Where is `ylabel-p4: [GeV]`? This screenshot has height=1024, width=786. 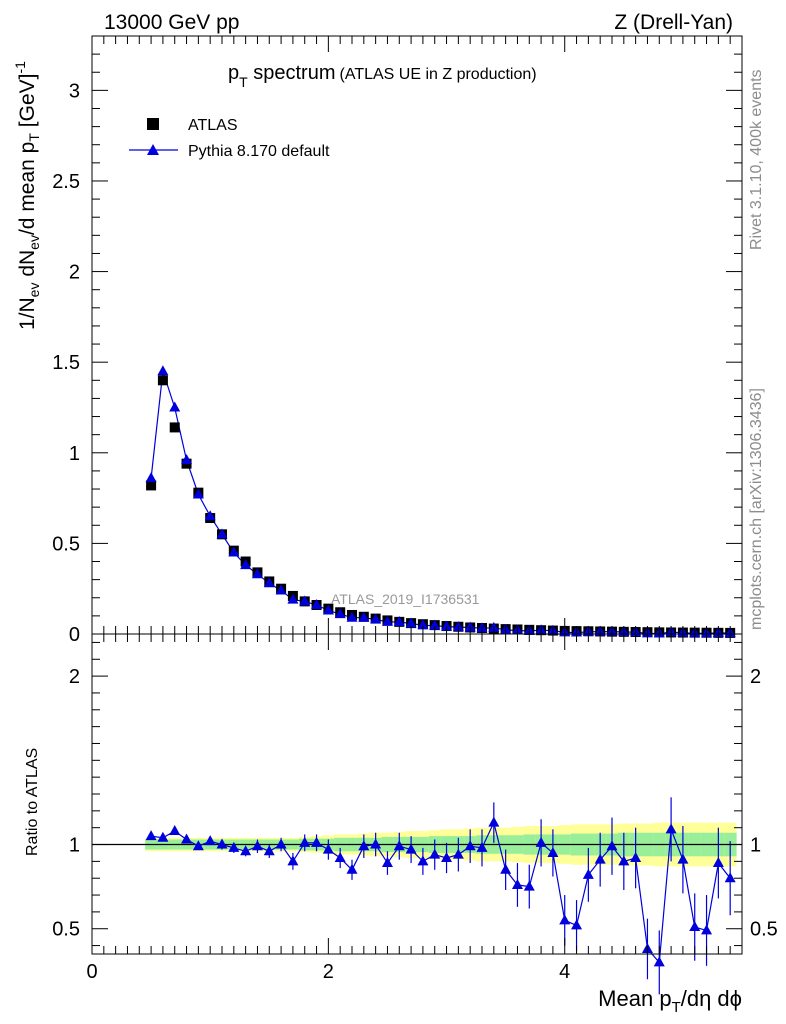
ylabel-p4: [GeV] is located at coordinates (27, 104).